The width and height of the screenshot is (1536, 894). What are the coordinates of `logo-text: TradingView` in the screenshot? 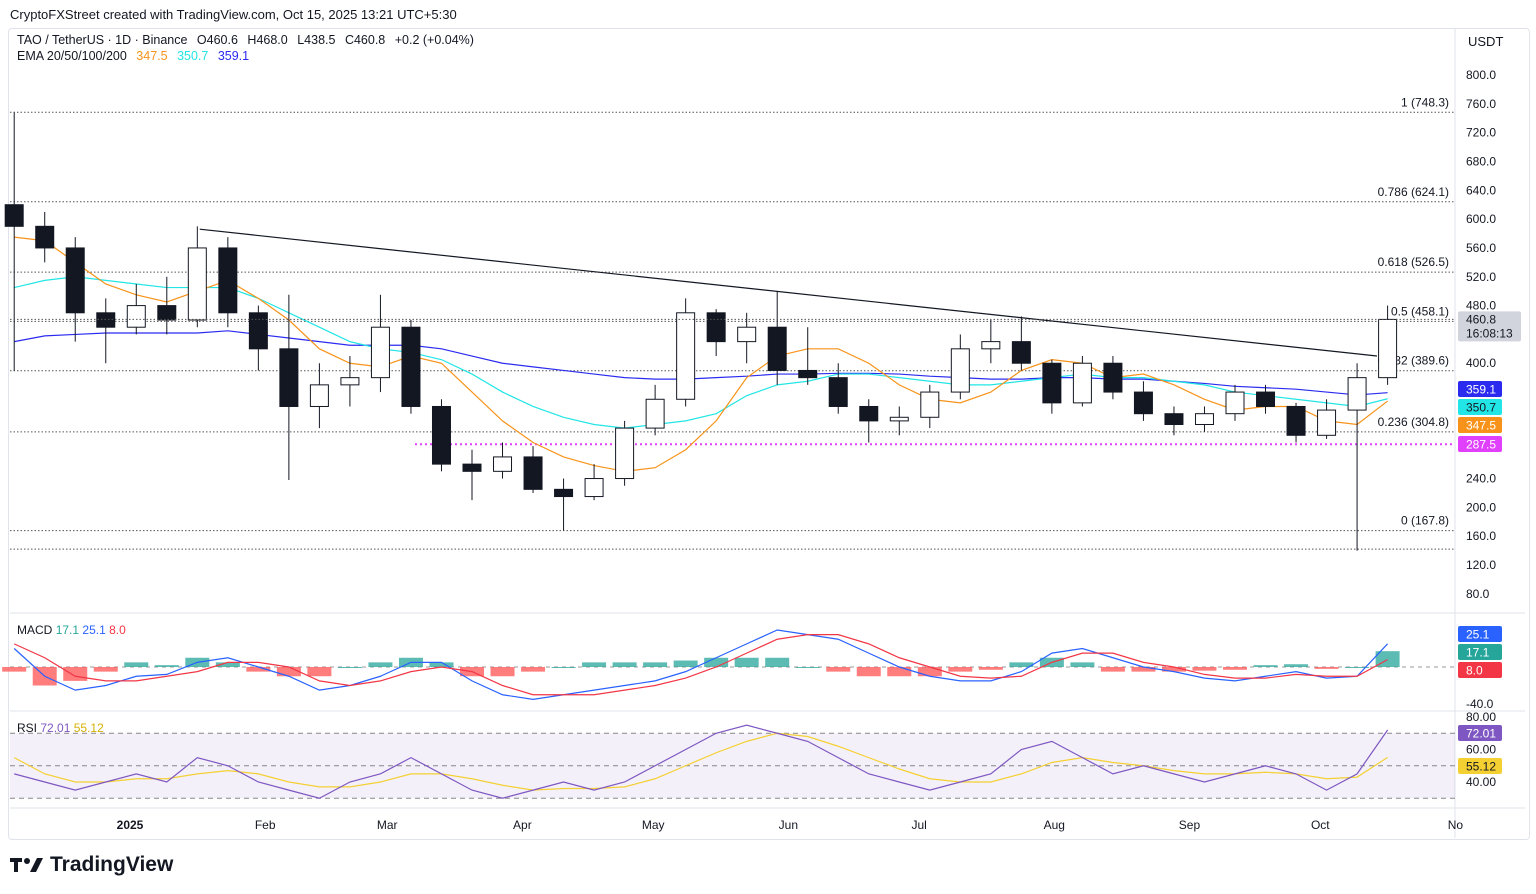 It's located at (112, 864).